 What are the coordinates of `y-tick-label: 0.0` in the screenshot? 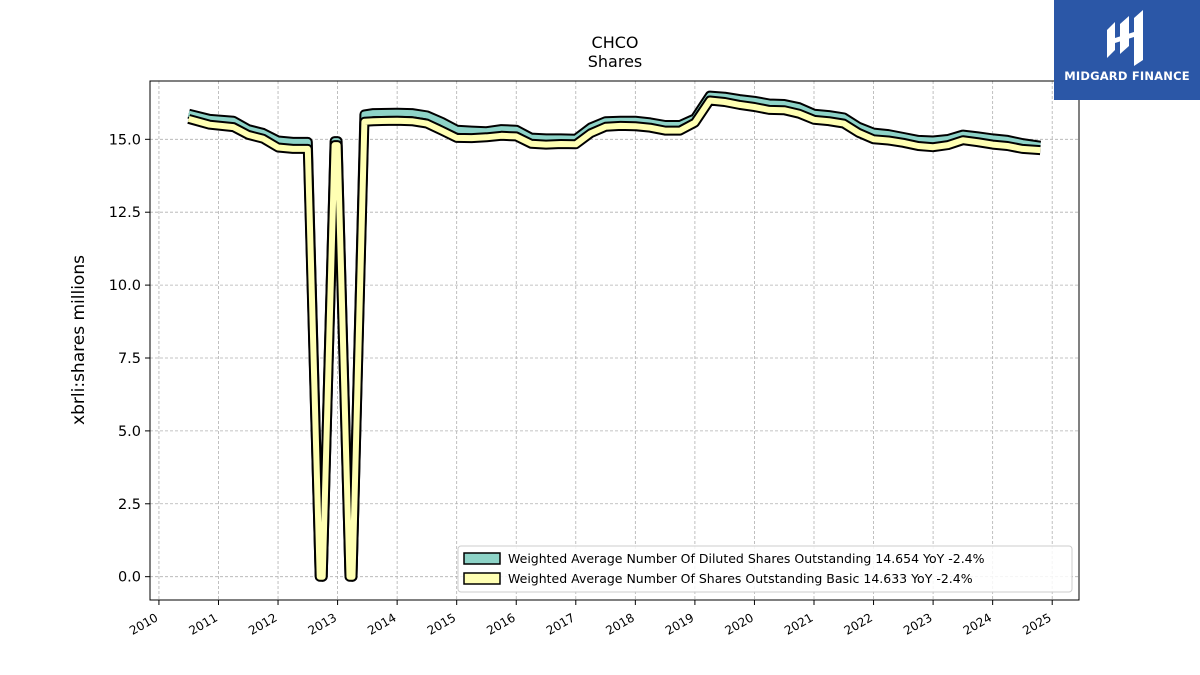 It's located at (129, 578).